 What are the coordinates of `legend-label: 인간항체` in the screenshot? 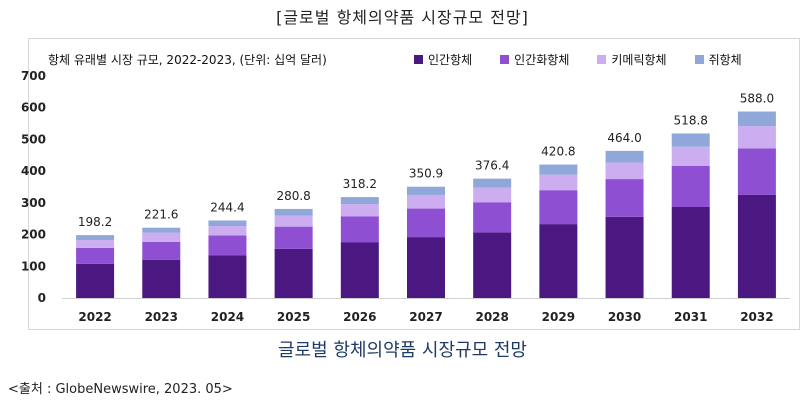 It's located at (450, 60).